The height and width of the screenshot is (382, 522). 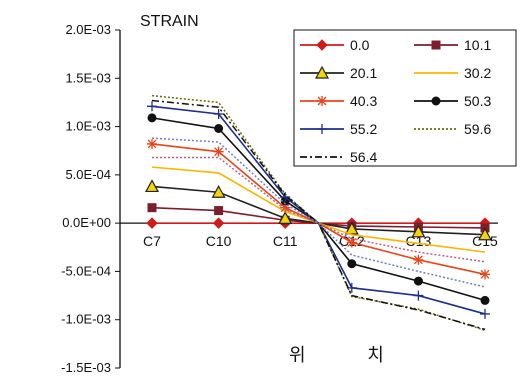 I want to click on legend-entry: 56.4, so click(x=338, y=157).